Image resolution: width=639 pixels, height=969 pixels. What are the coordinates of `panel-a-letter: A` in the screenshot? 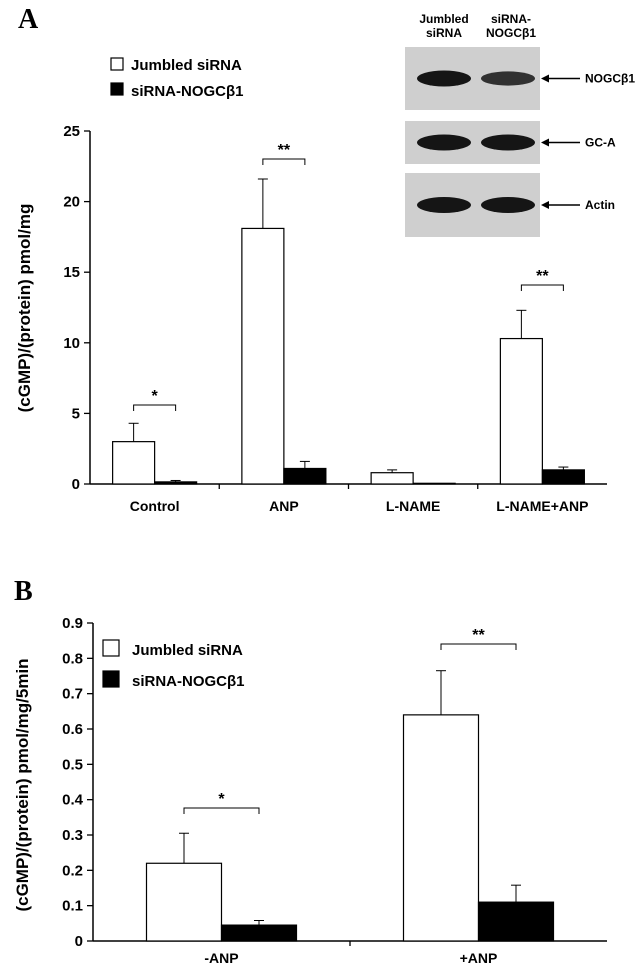 It's located at (28, 19).